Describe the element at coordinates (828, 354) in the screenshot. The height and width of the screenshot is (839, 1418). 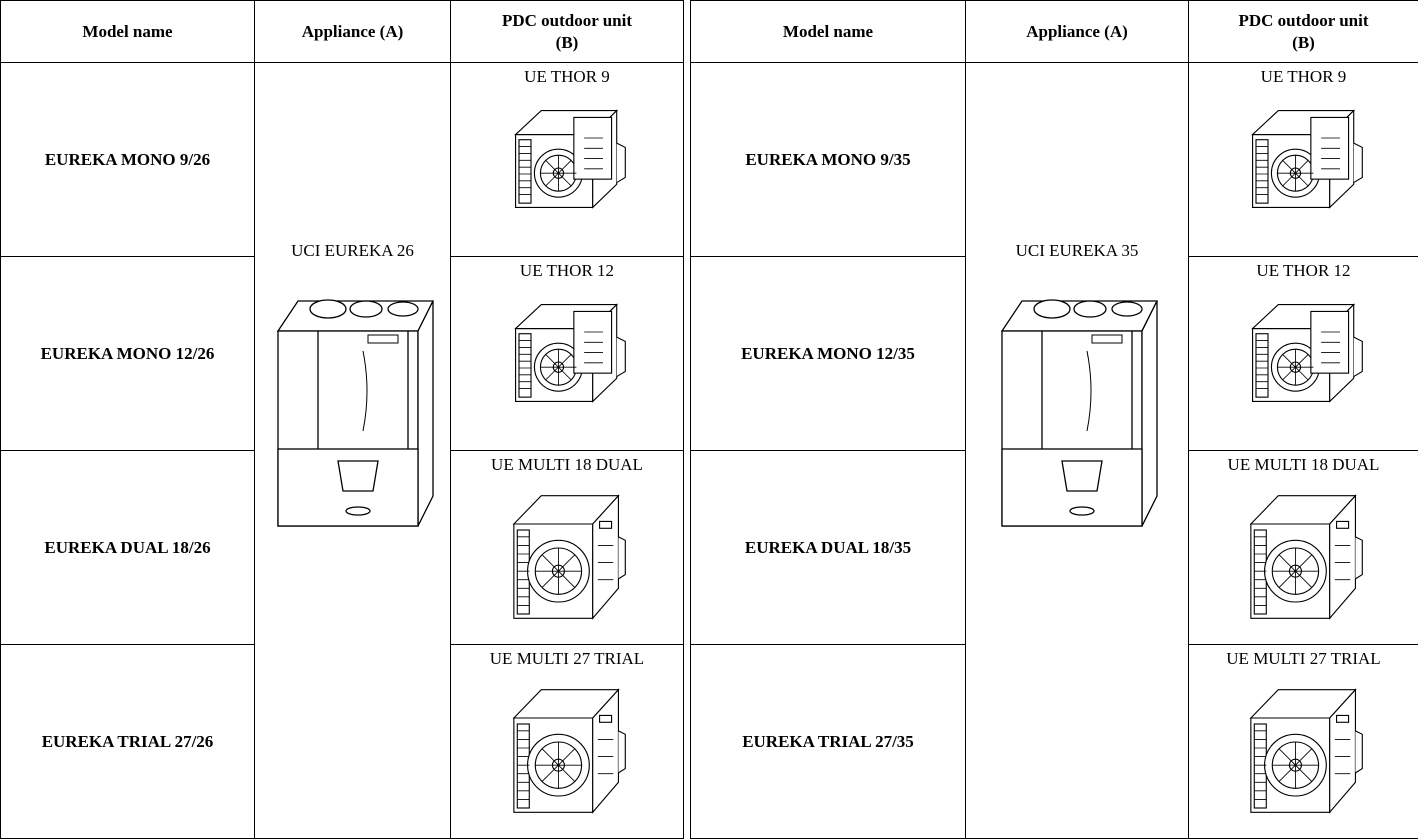
I see `model-name: EUREKA MONO 12/35` at that location.